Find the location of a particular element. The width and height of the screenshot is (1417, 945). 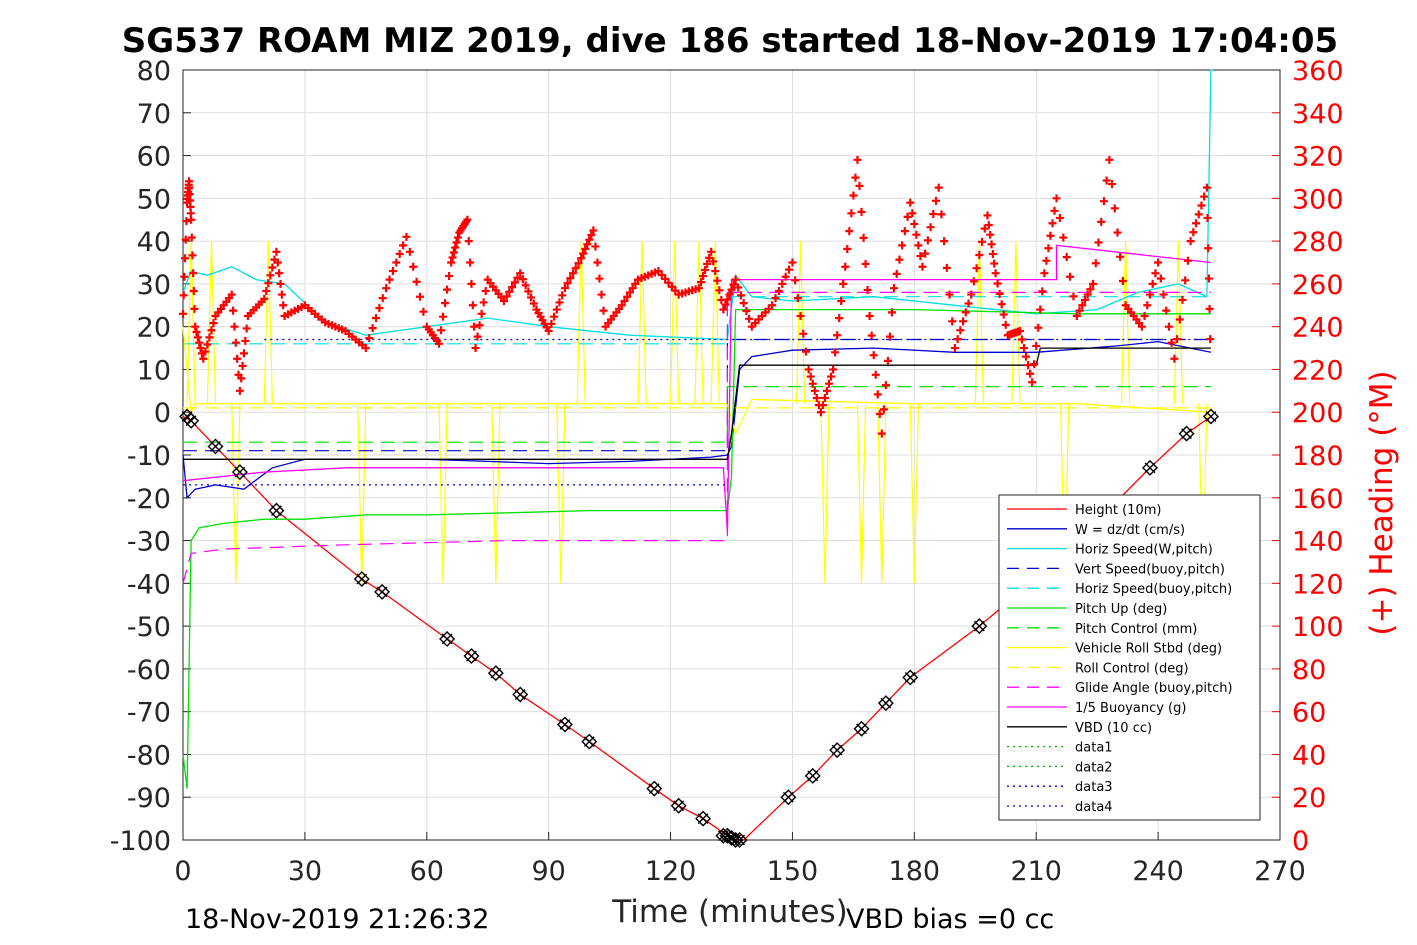

right-y-tick-label: 140 is located at coordinates (1318, 542).